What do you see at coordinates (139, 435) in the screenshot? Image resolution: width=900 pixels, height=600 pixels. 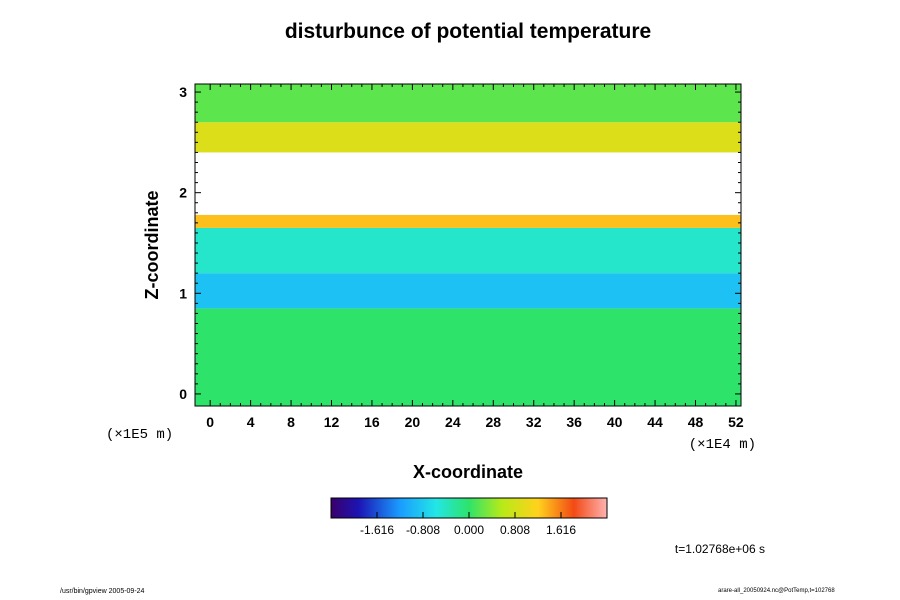 I see `y-axis-unit: (×1E5 m)` at bounding box center [139, 435].